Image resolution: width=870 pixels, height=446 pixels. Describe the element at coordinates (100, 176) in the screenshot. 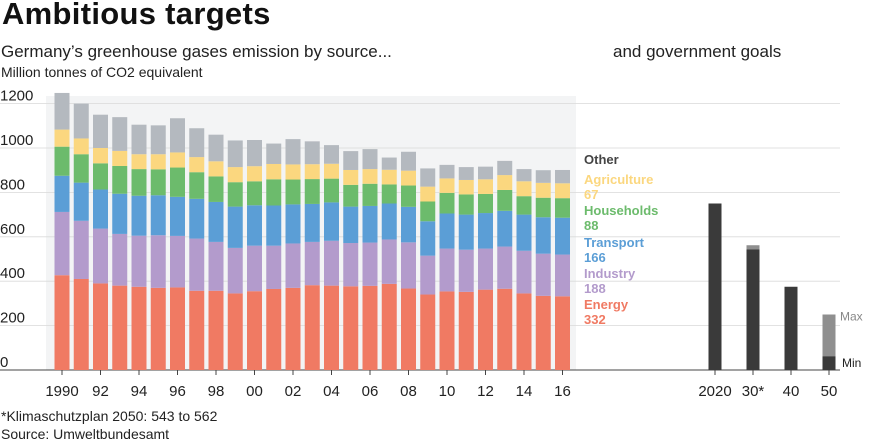

I see `bar-households-1992` at that location.